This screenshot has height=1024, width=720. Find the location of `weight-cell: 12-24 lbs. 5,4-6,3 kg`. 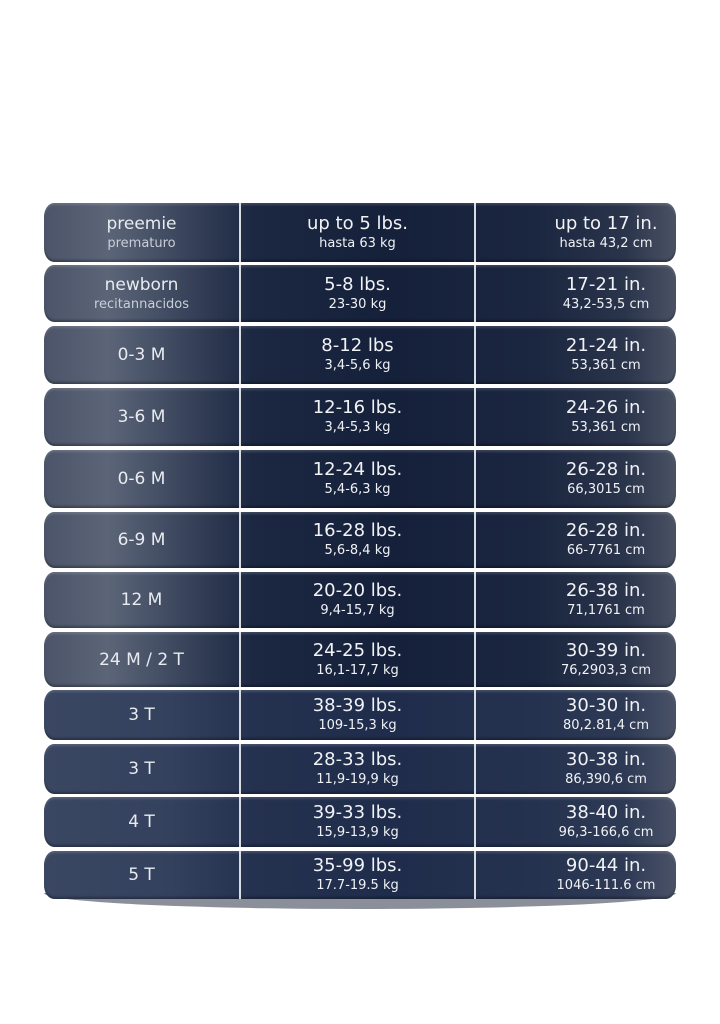

weight-cell: 12-24 lbs. 5,4-6,3 kg is located at coordinates (357, 479).